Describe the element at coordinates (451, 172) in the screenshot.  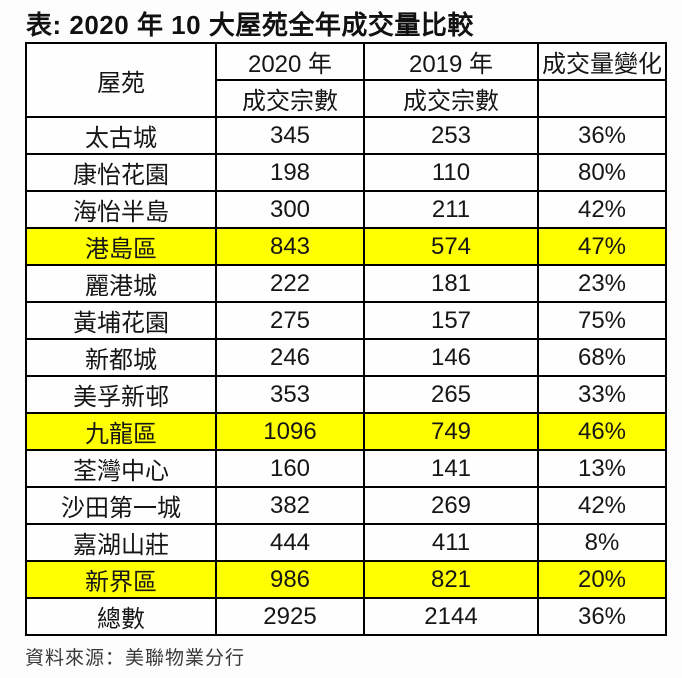
I see `count-2019-cell: 110` at that location.